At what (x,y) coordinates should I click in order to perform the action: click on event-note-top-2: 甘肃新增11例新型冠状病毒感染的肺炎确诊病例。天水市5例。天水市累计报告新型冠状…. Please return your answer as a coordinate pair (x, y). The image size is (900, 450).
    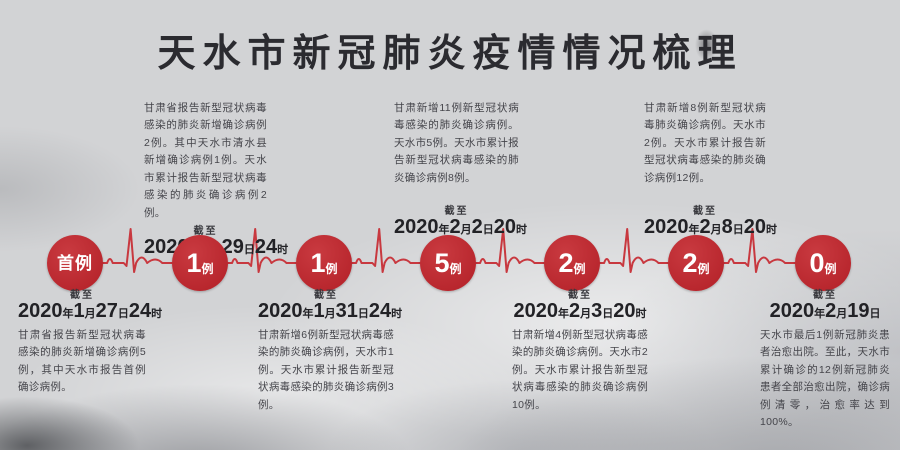
    Looking at the image, I should click on (460, 169).